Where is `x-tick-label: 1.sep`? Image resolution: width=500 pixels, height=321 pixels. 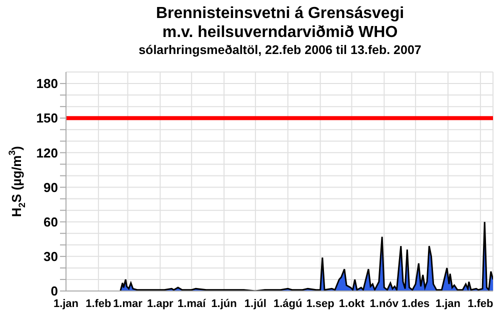 x-tick-label: 1.sep is located at coordinates (320, 304).